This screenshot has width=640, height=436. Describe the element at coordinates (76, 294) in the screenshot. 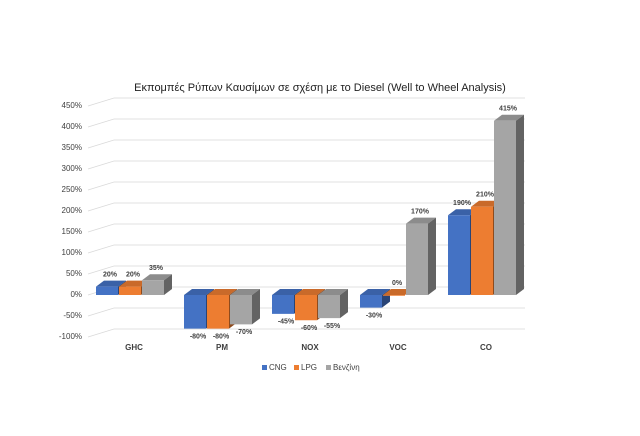

I see `y-tick-label: 0%` at that location.